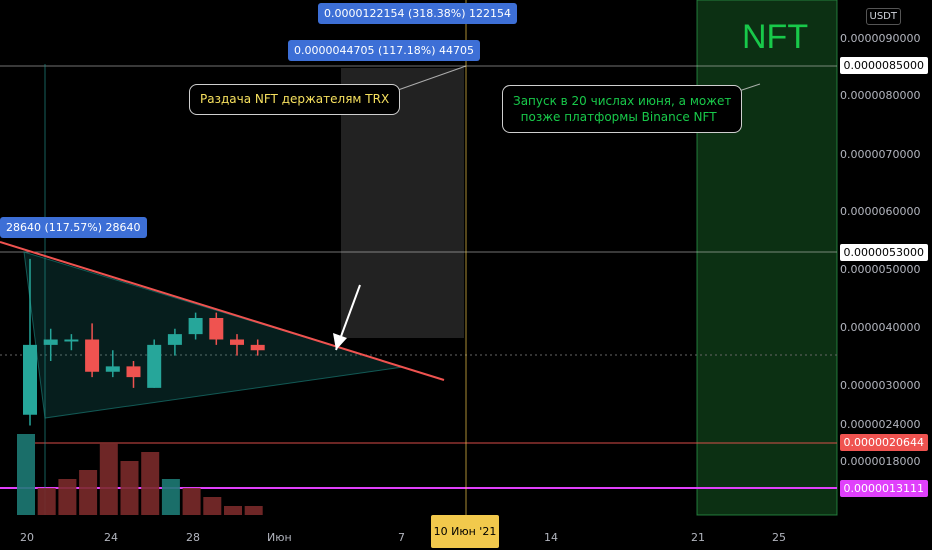 The width and height of the screenshot is (932, 550). What do you see at coordinates (279, 537) in the screenshot?
I see `time-label: Июн` at bounding box center [279, 537].